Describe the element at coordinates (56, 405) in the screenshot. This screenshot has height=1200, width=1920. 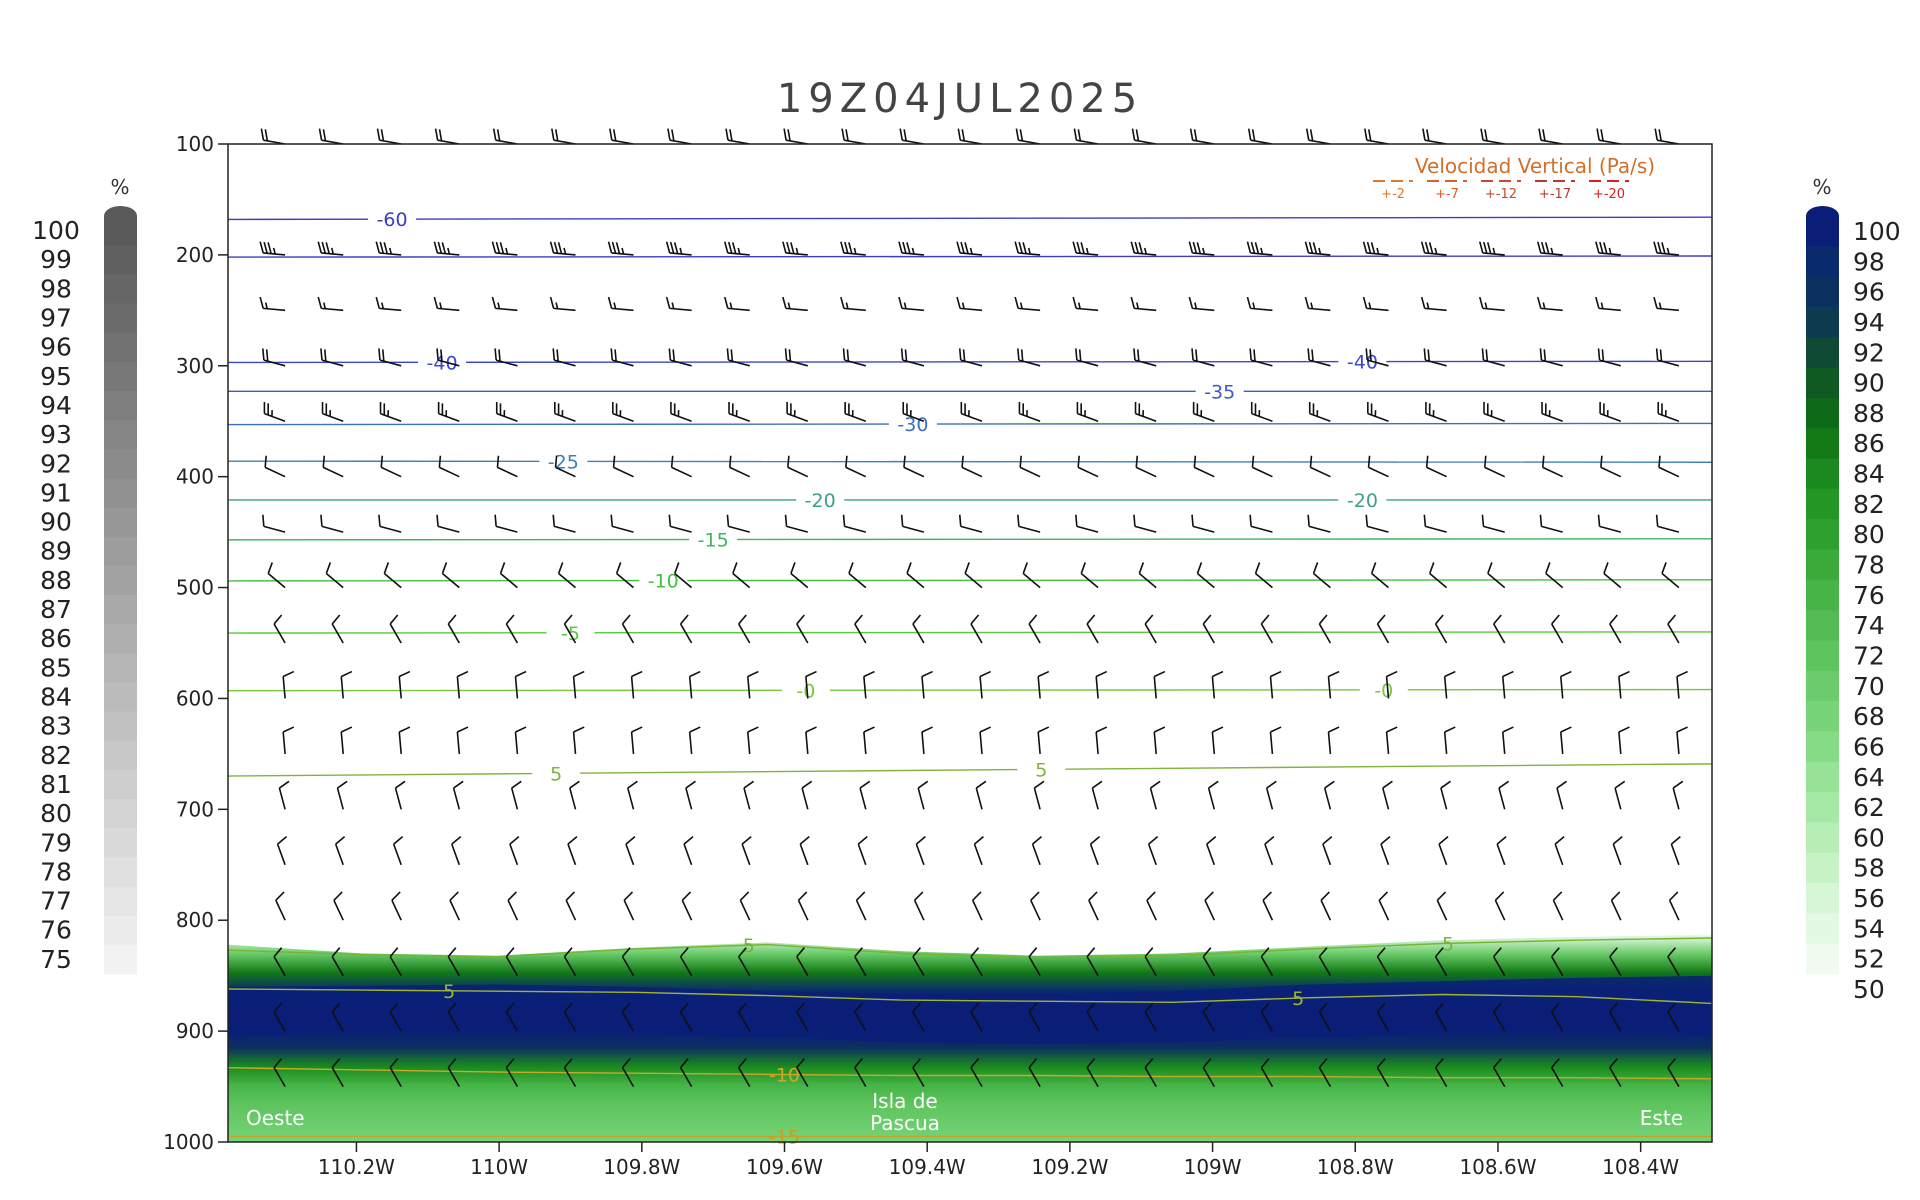
I see `colorbar-left-label-6: 94` at that location.